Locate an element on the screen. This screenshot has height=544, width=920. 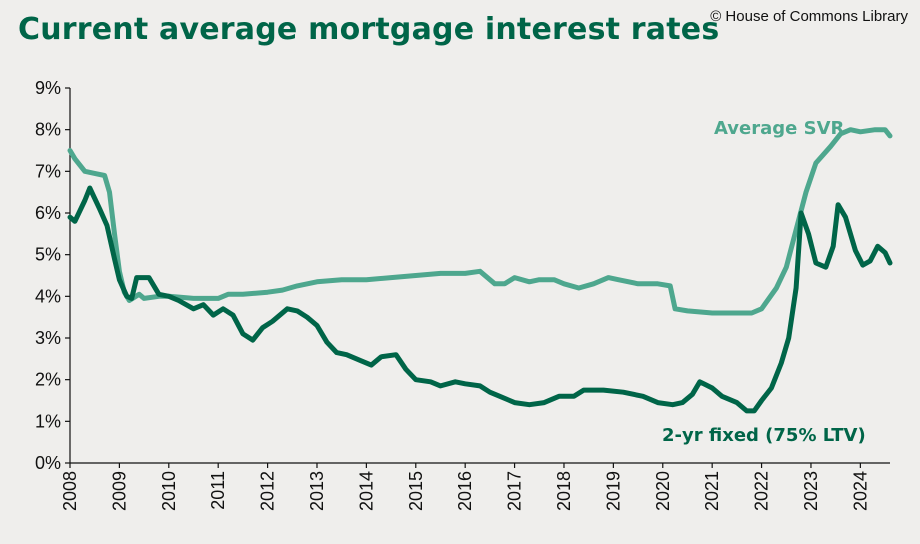
x-tick-label: 2012 is located at coordinates (268, 491).